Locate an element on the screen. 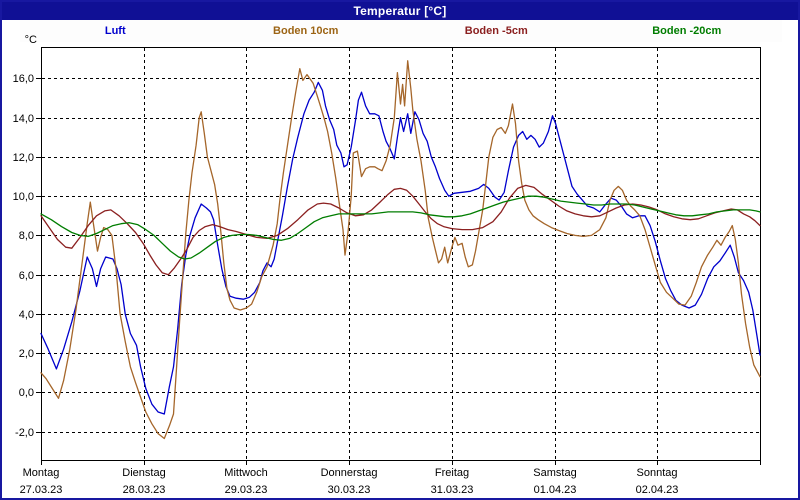 This screenshot has width=800, height=500. legend-item-boden-minus20cm: Boden -20cm is located at coordinates (687, 31).